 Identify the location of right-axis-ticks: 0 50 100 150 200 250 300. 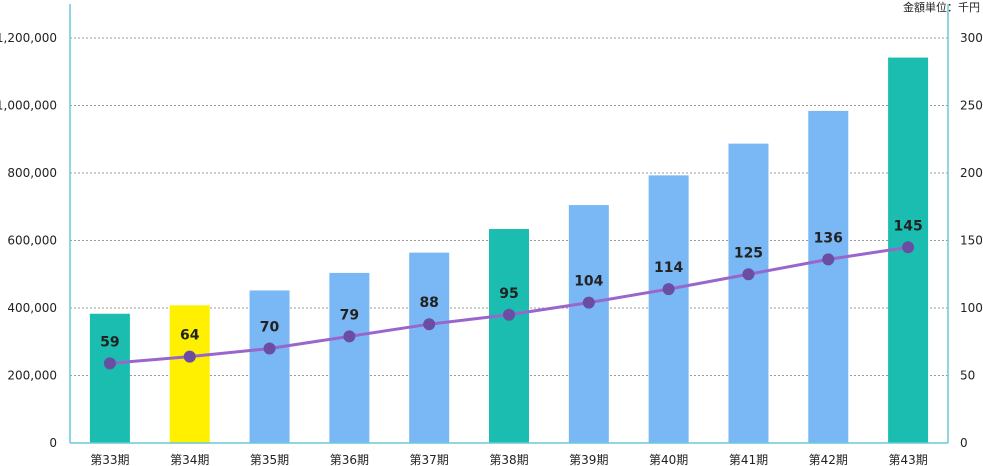
(971, 240).